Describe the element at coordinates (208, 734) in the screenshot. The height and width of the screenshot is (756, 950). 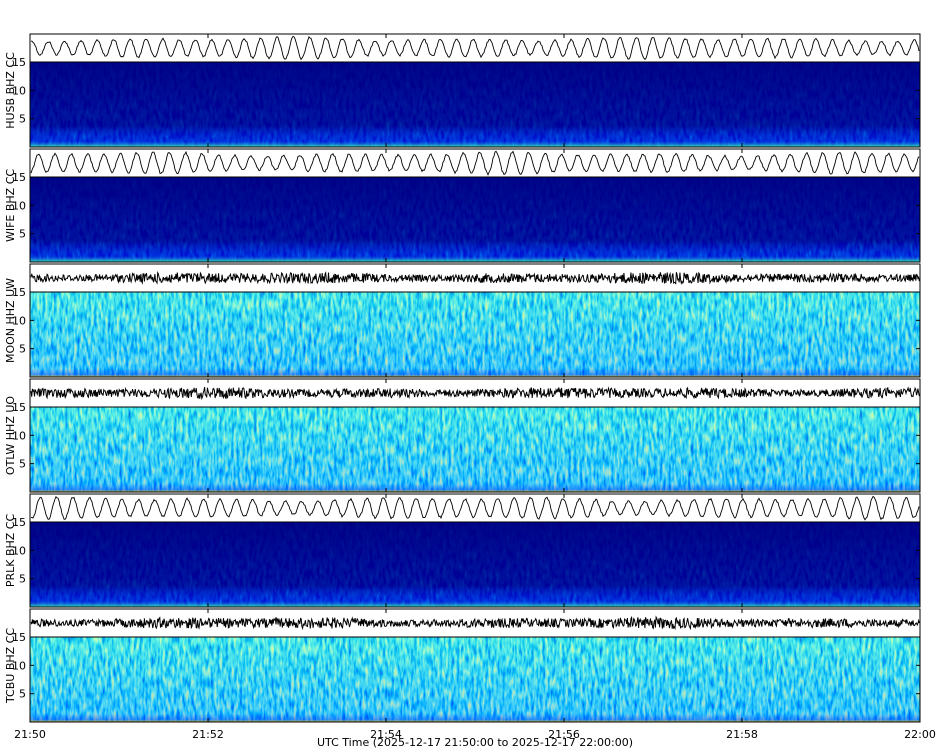
I see `x-tick-label: 21:52` at that location.